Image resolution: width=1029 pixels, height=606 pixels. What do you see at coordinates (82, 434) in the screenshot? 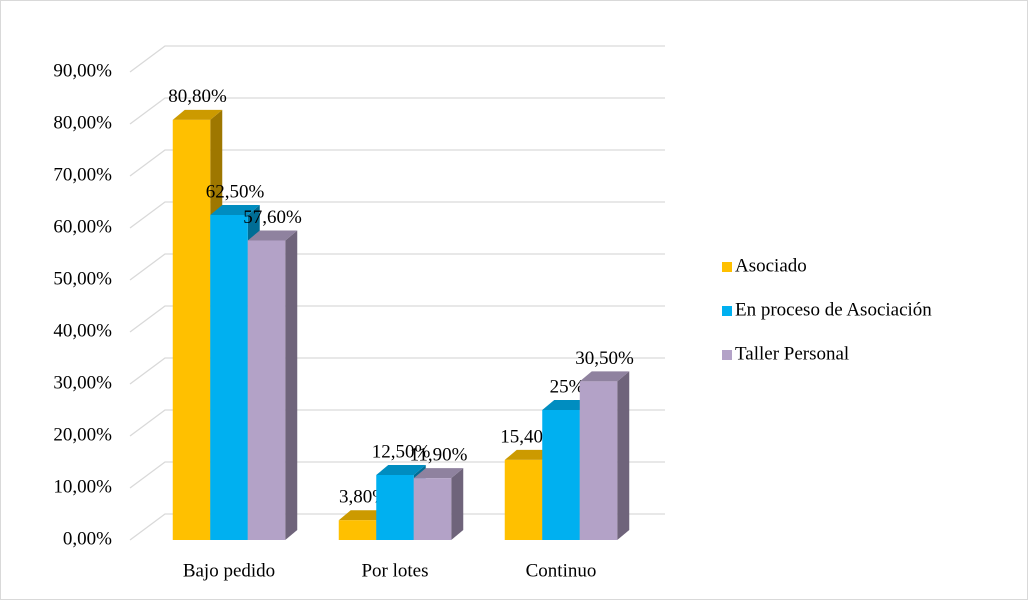
I see `y-tick-label: 20,00%` at bounding box center [82, 434].